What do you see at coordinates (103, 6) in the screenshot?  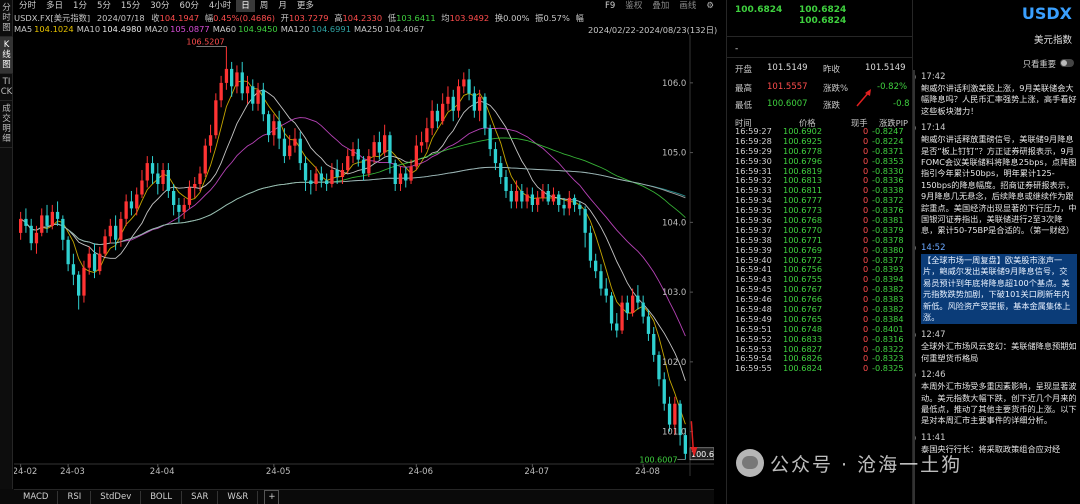 I see `period-tab: 5分` at bounding box center [103, 6].